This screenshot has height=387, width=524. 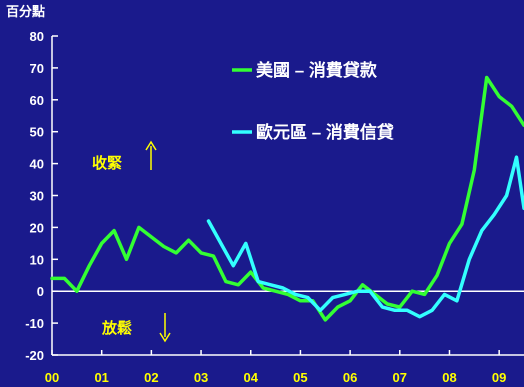 I want to click on x-tick-label: 08, so click(x=449, y=377).